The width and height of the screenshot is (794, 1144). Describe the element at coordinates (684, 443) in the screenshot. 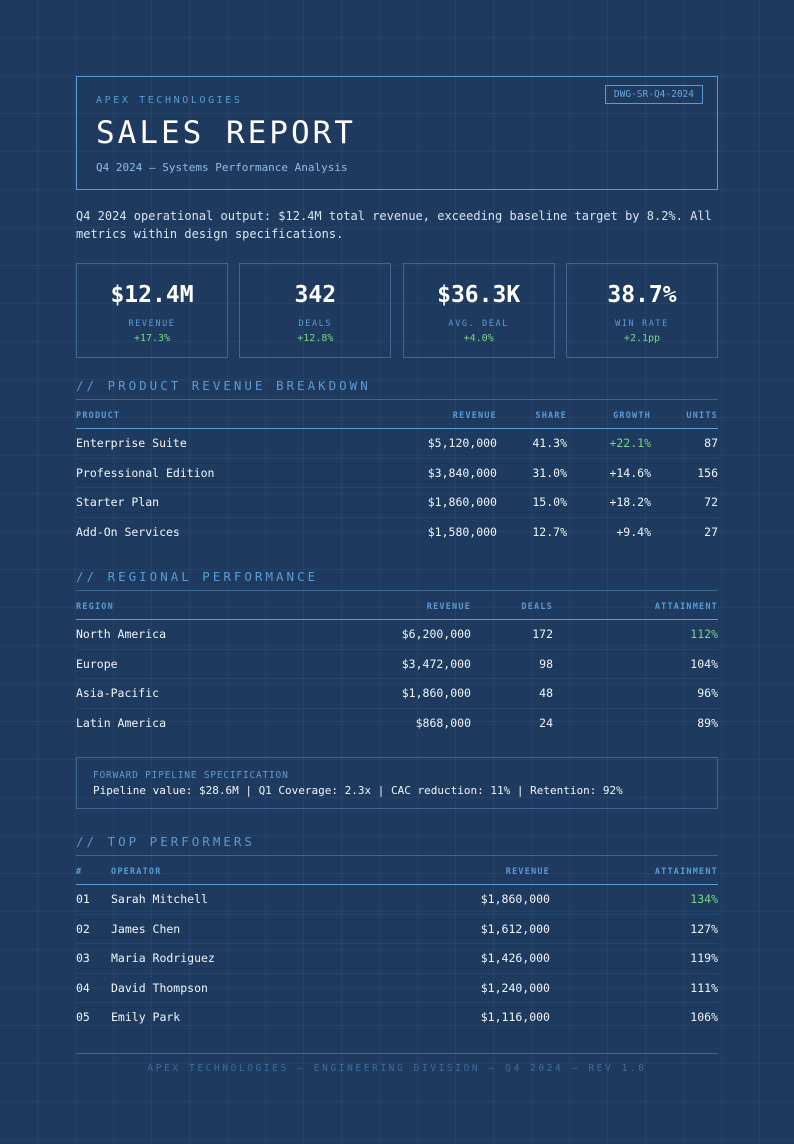

I see `product-units: 87` at that location.